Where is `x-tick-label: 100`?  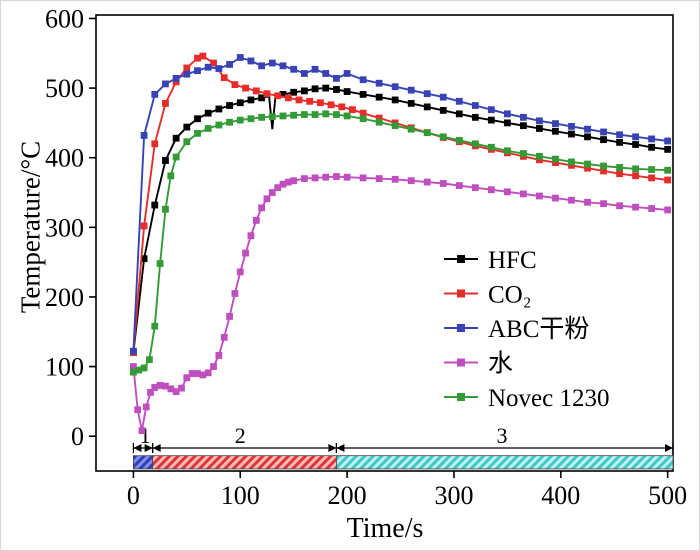
x-tick-label: 100 is located at coordinates (240, 495).